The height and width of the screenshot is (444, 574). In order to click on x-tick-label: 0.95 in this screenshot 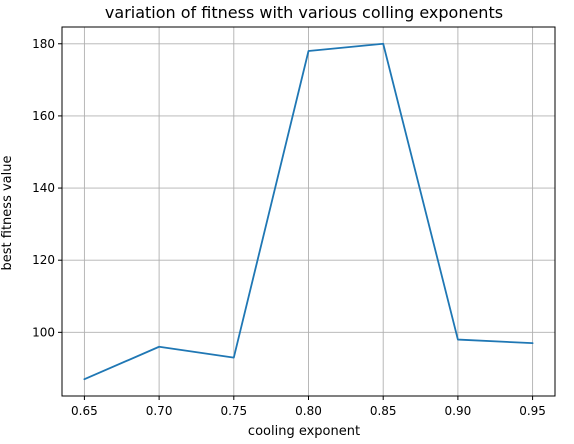, I will do `click(532, 411)`.